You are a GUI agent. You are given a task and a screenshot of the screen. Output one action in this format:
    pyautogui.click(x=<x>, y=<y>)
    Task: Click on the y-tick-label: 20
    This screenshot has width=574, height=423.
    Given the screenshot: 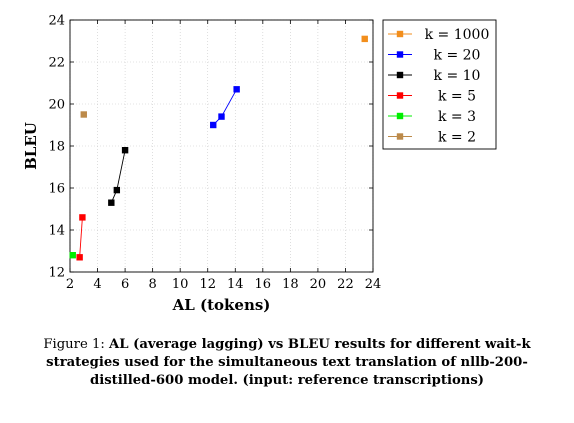 What is the action you would take?
    pyautogui.click(x=56, y=105)
    